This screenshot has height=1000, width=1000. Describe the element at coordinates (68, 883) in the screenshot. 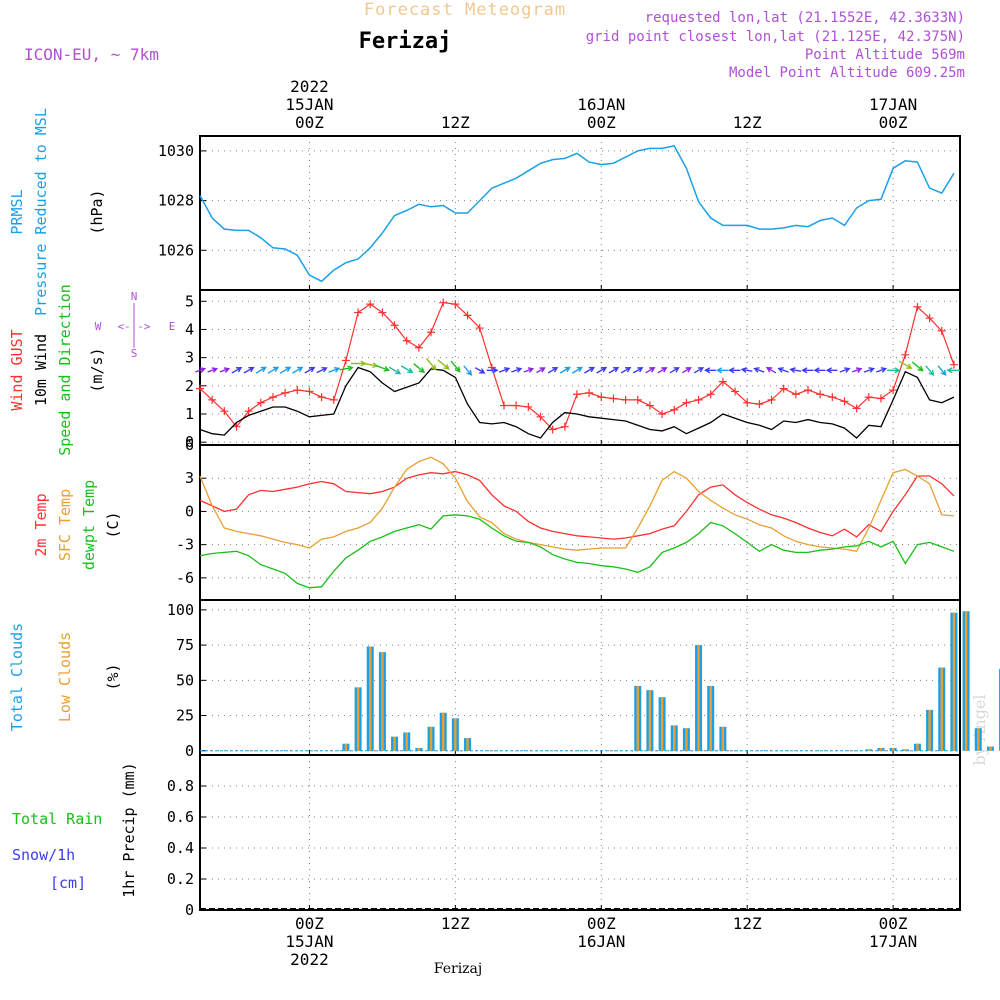

I see `snow-unit-label: [cm]` at that location.